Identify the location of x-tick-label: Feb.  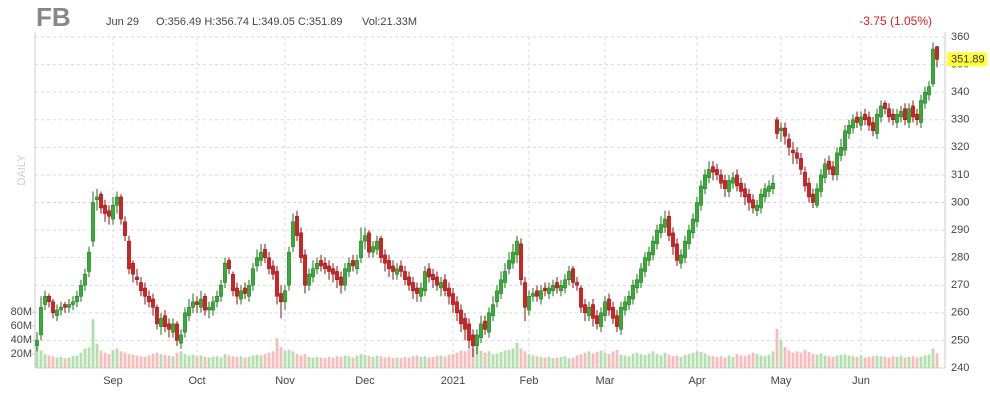
(529, 381).